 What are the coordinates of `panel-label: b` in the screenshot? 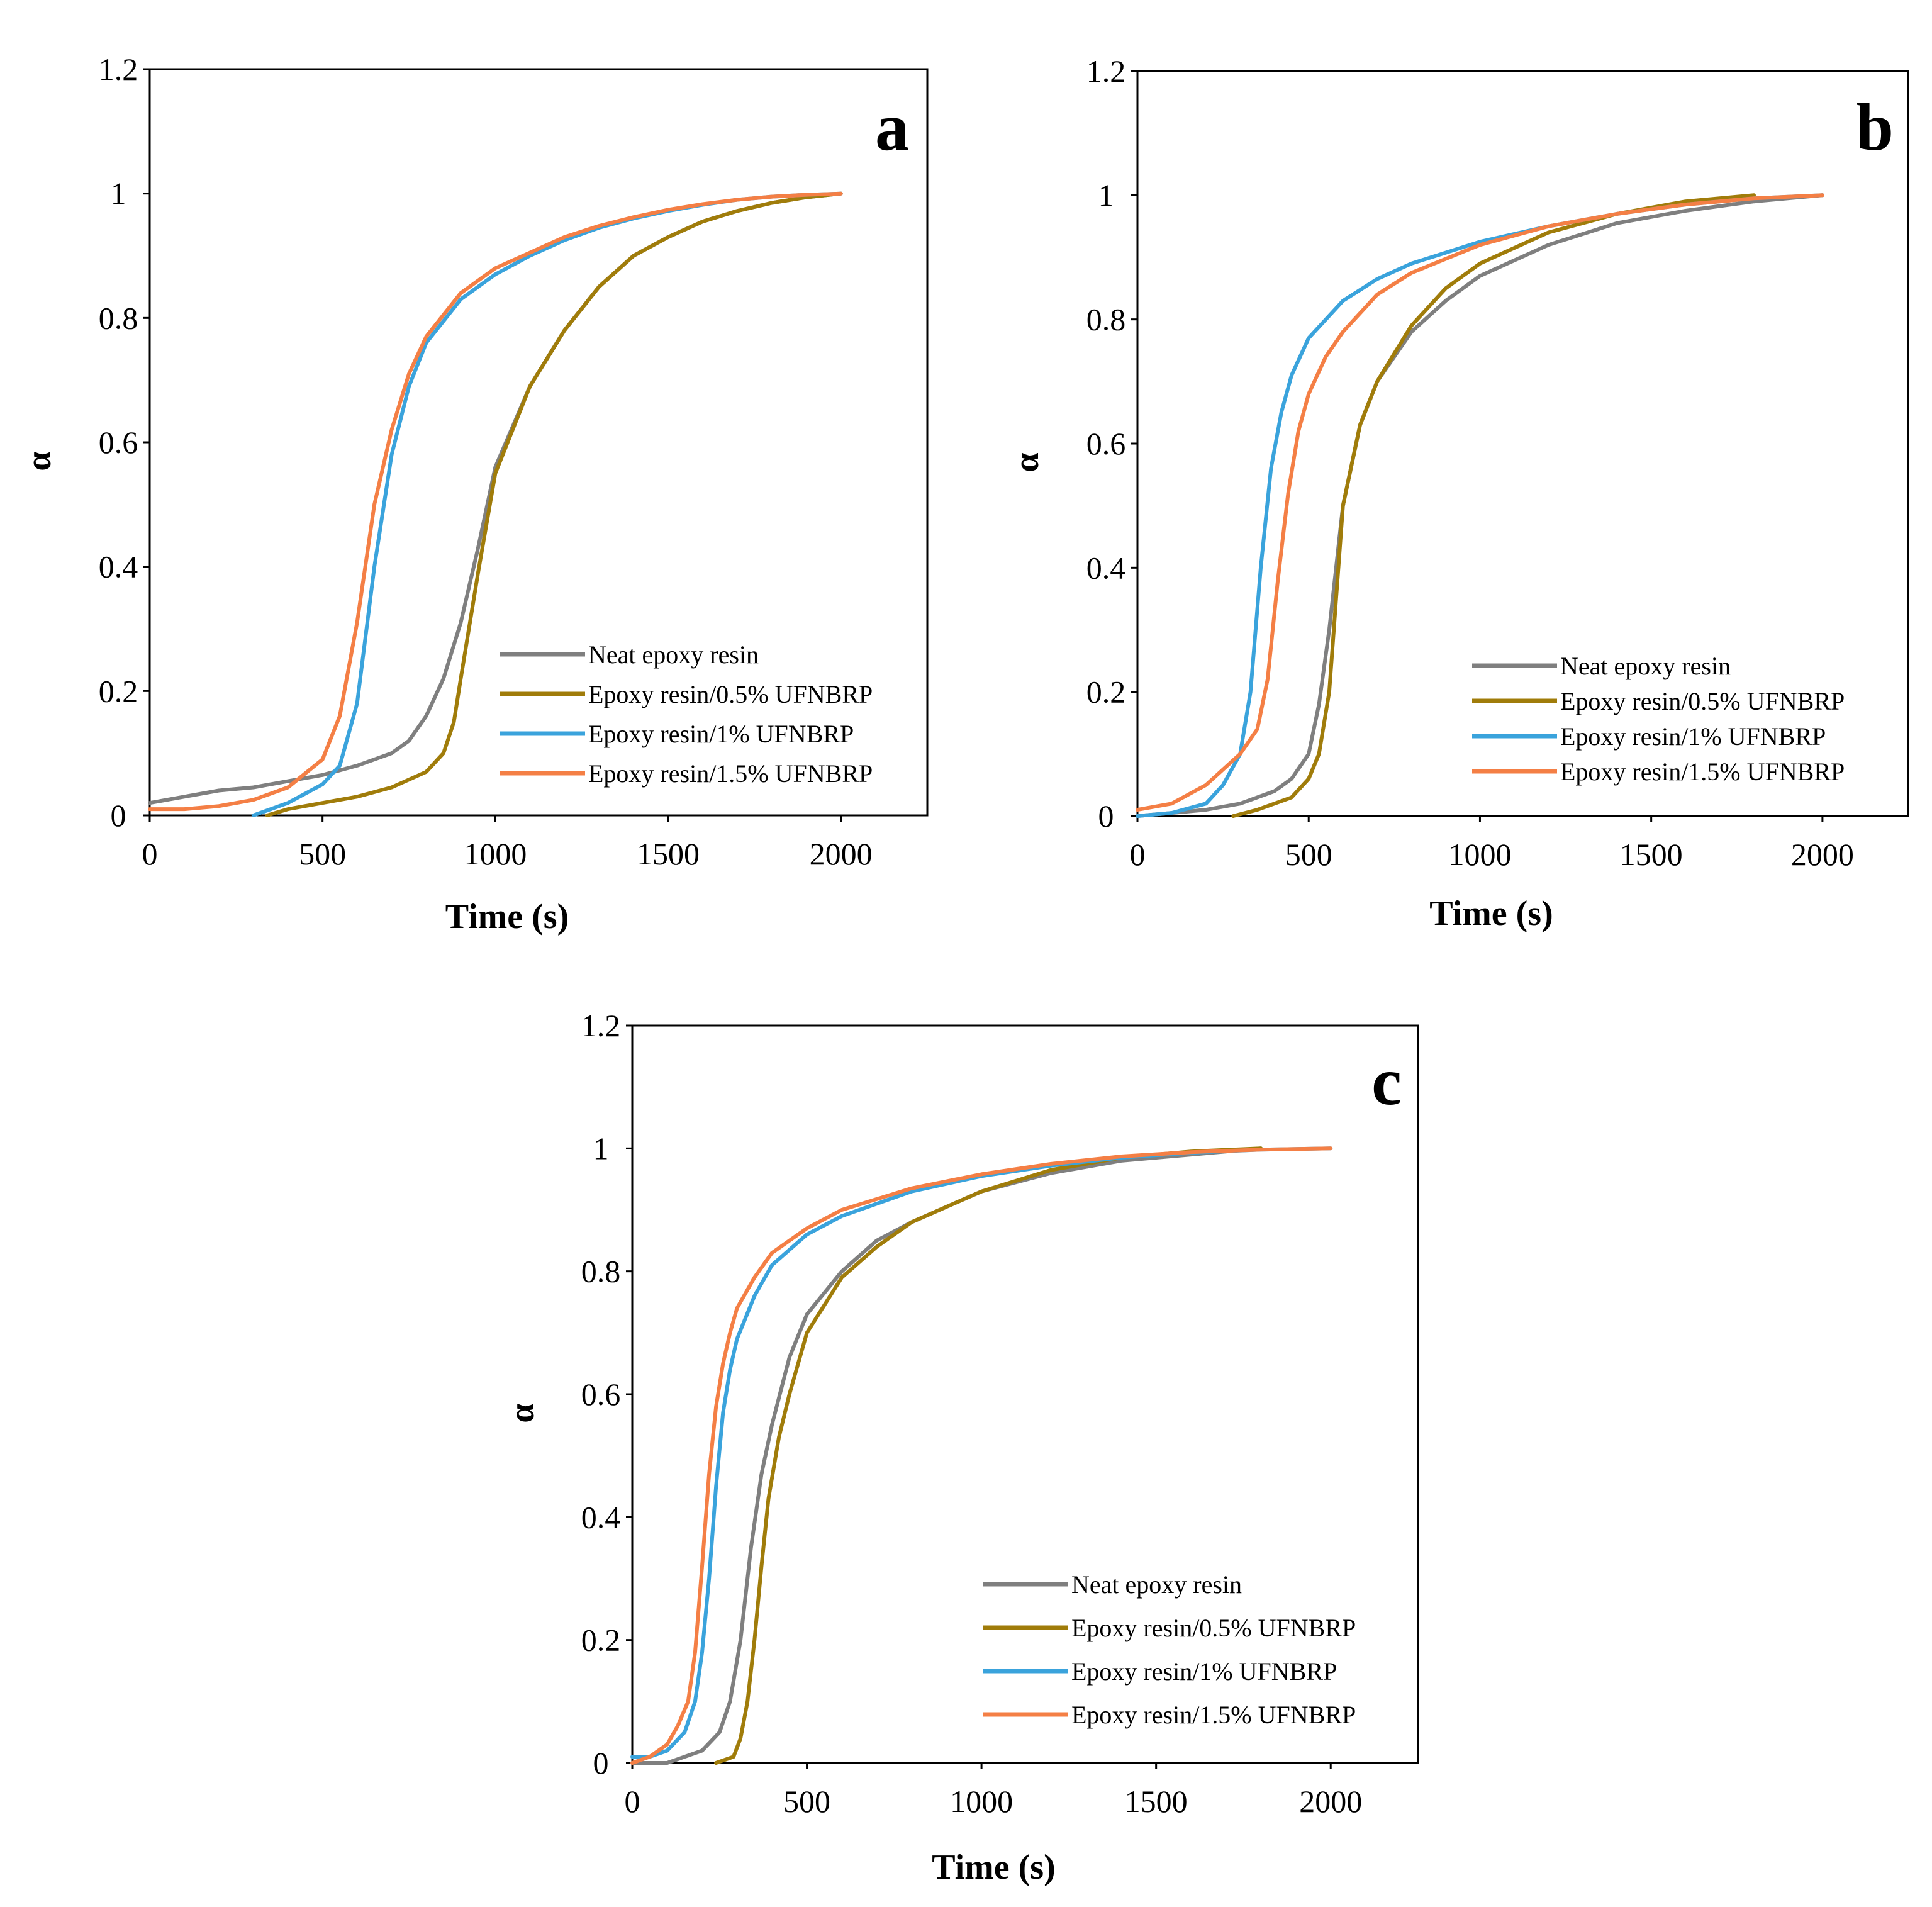 It's located at (1875, 128).